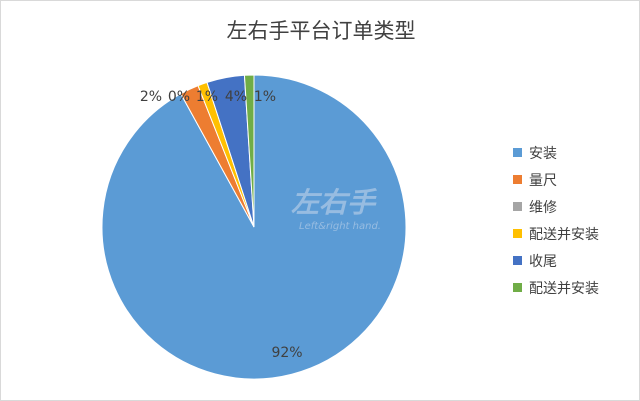 The image size is (640, 401). Describe the element at coordinates (179, 97) in the screenshot. I see `data-label-2: 0%` at that location.